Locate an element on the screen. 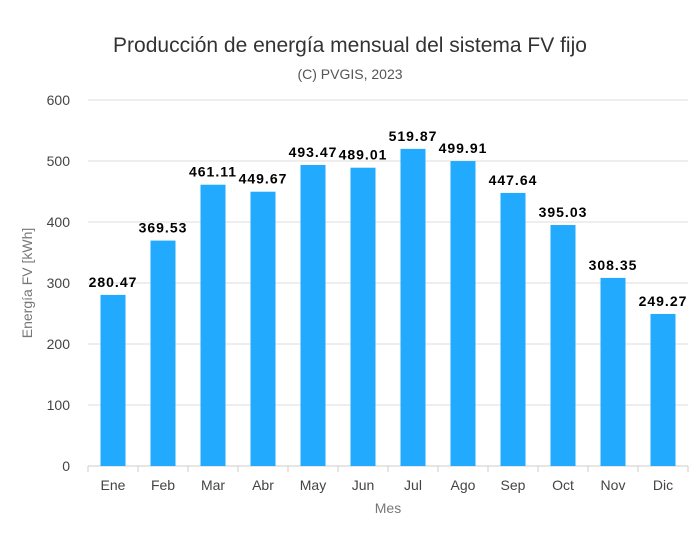 The image size is (700, 535). x-tick-label: Sep is located at coordinates (513, 485).